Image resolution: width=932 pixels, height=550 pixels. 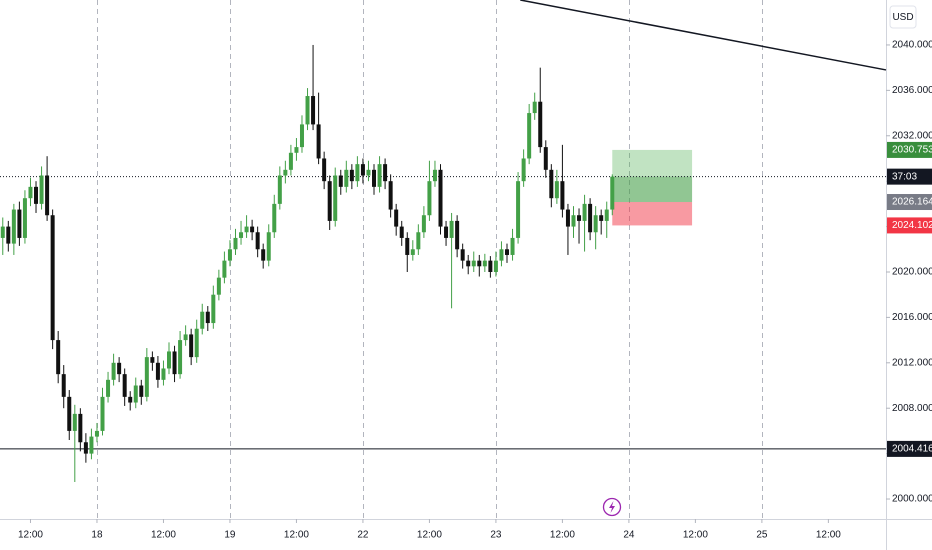 I want to click on entry-label: 2026.164, so click(x=912, y=202).